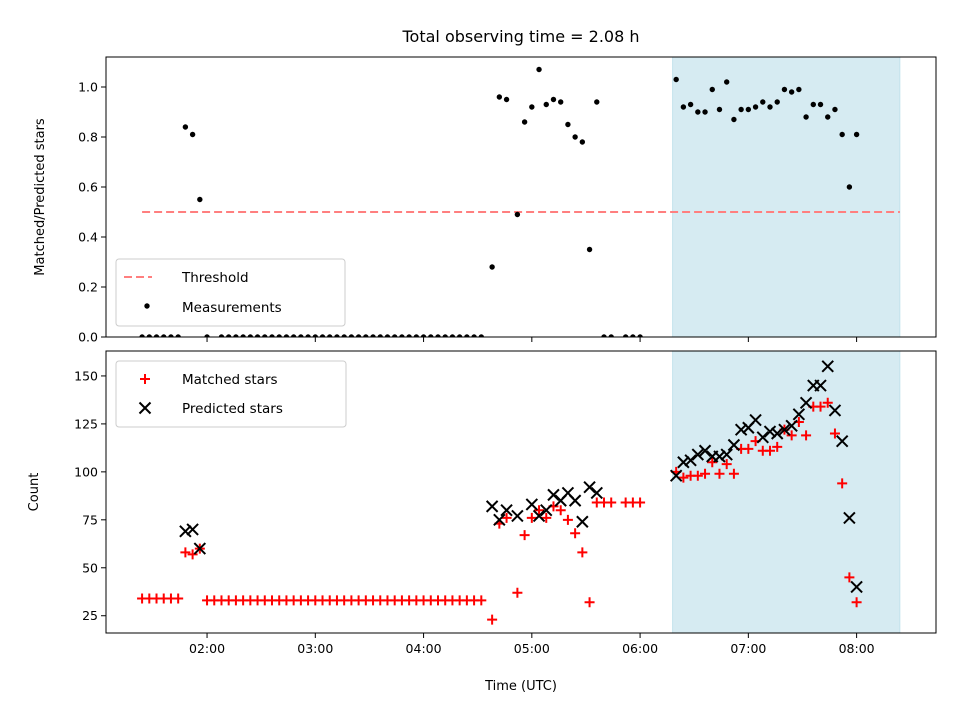 The image size is (960, 720). I want to click on legend-matched-label: Matched stars, so click(230, 380).